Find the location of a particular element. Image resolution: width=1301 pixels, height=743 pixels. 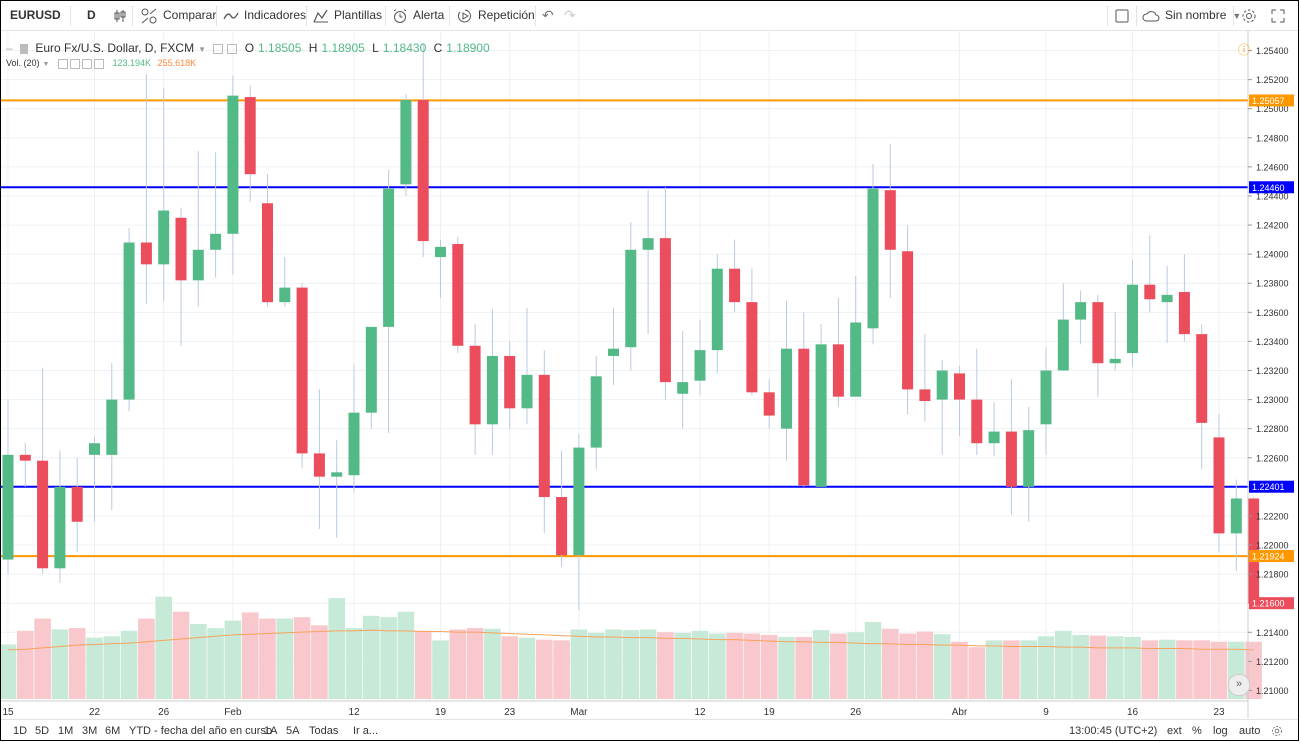

compare-button: Comparar is located at coordinates (178, 15).